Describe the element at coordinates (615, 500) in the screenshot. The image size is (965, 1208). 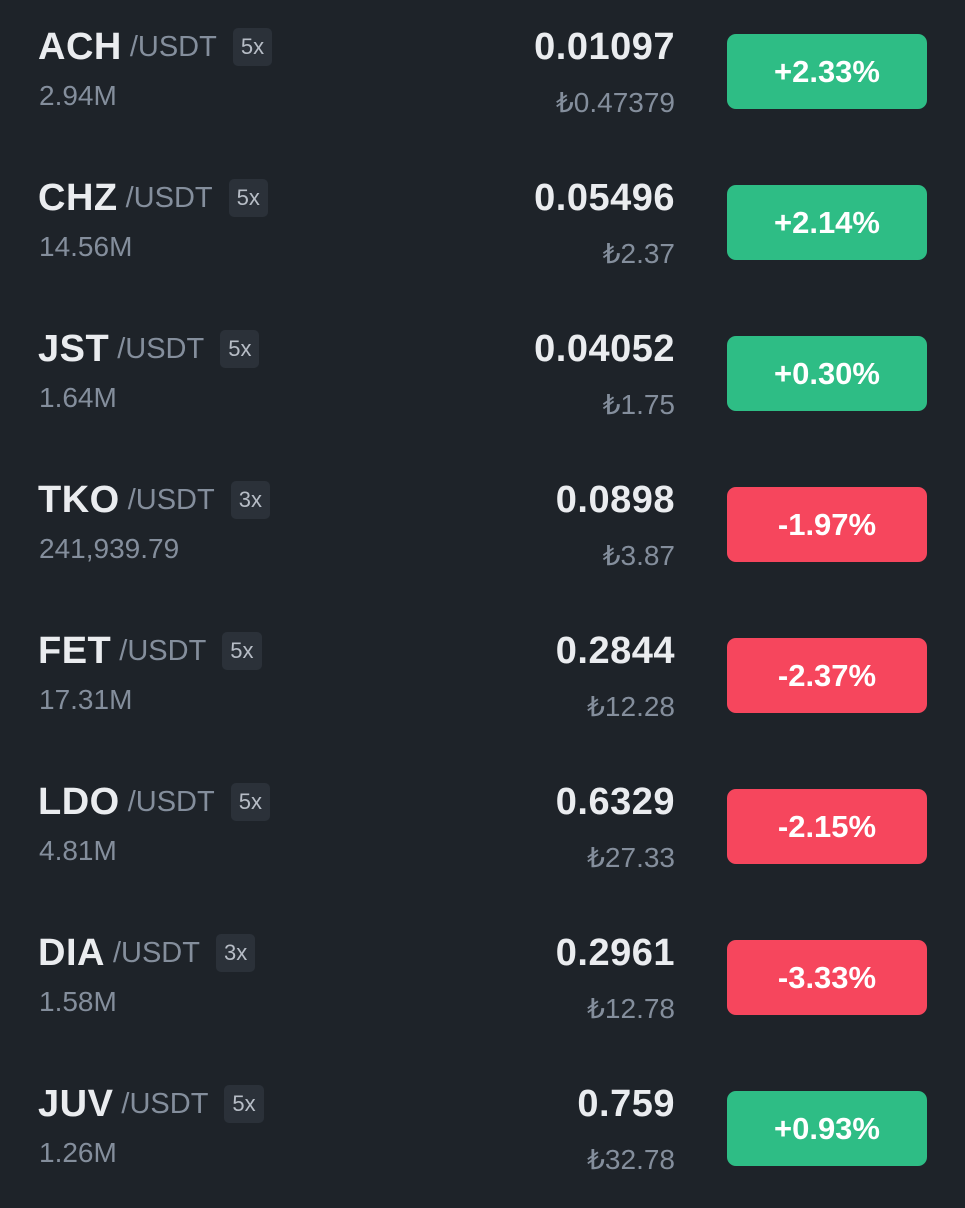
I see `last-price: 0.0898` at that location.